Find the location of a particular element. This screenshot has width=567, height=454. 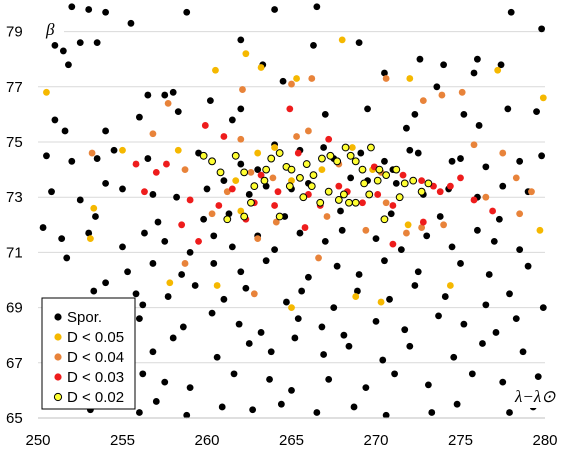

x-tick-label: 270 is located at coordinates (375, 440).